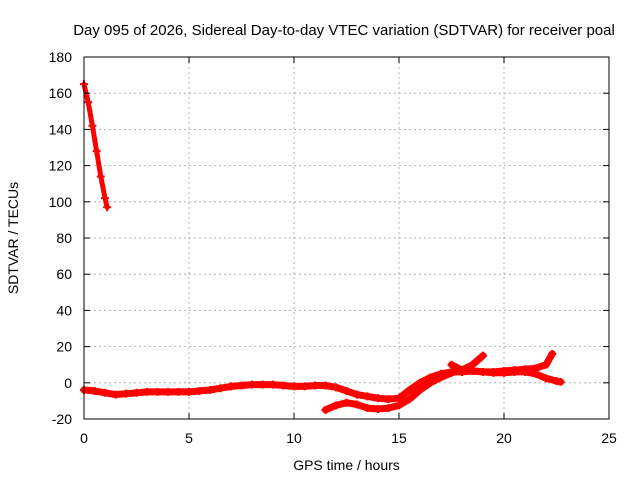 This screenshot has height=480, width=640. I want to click on y-tick-label: 40, so click(64, 310).